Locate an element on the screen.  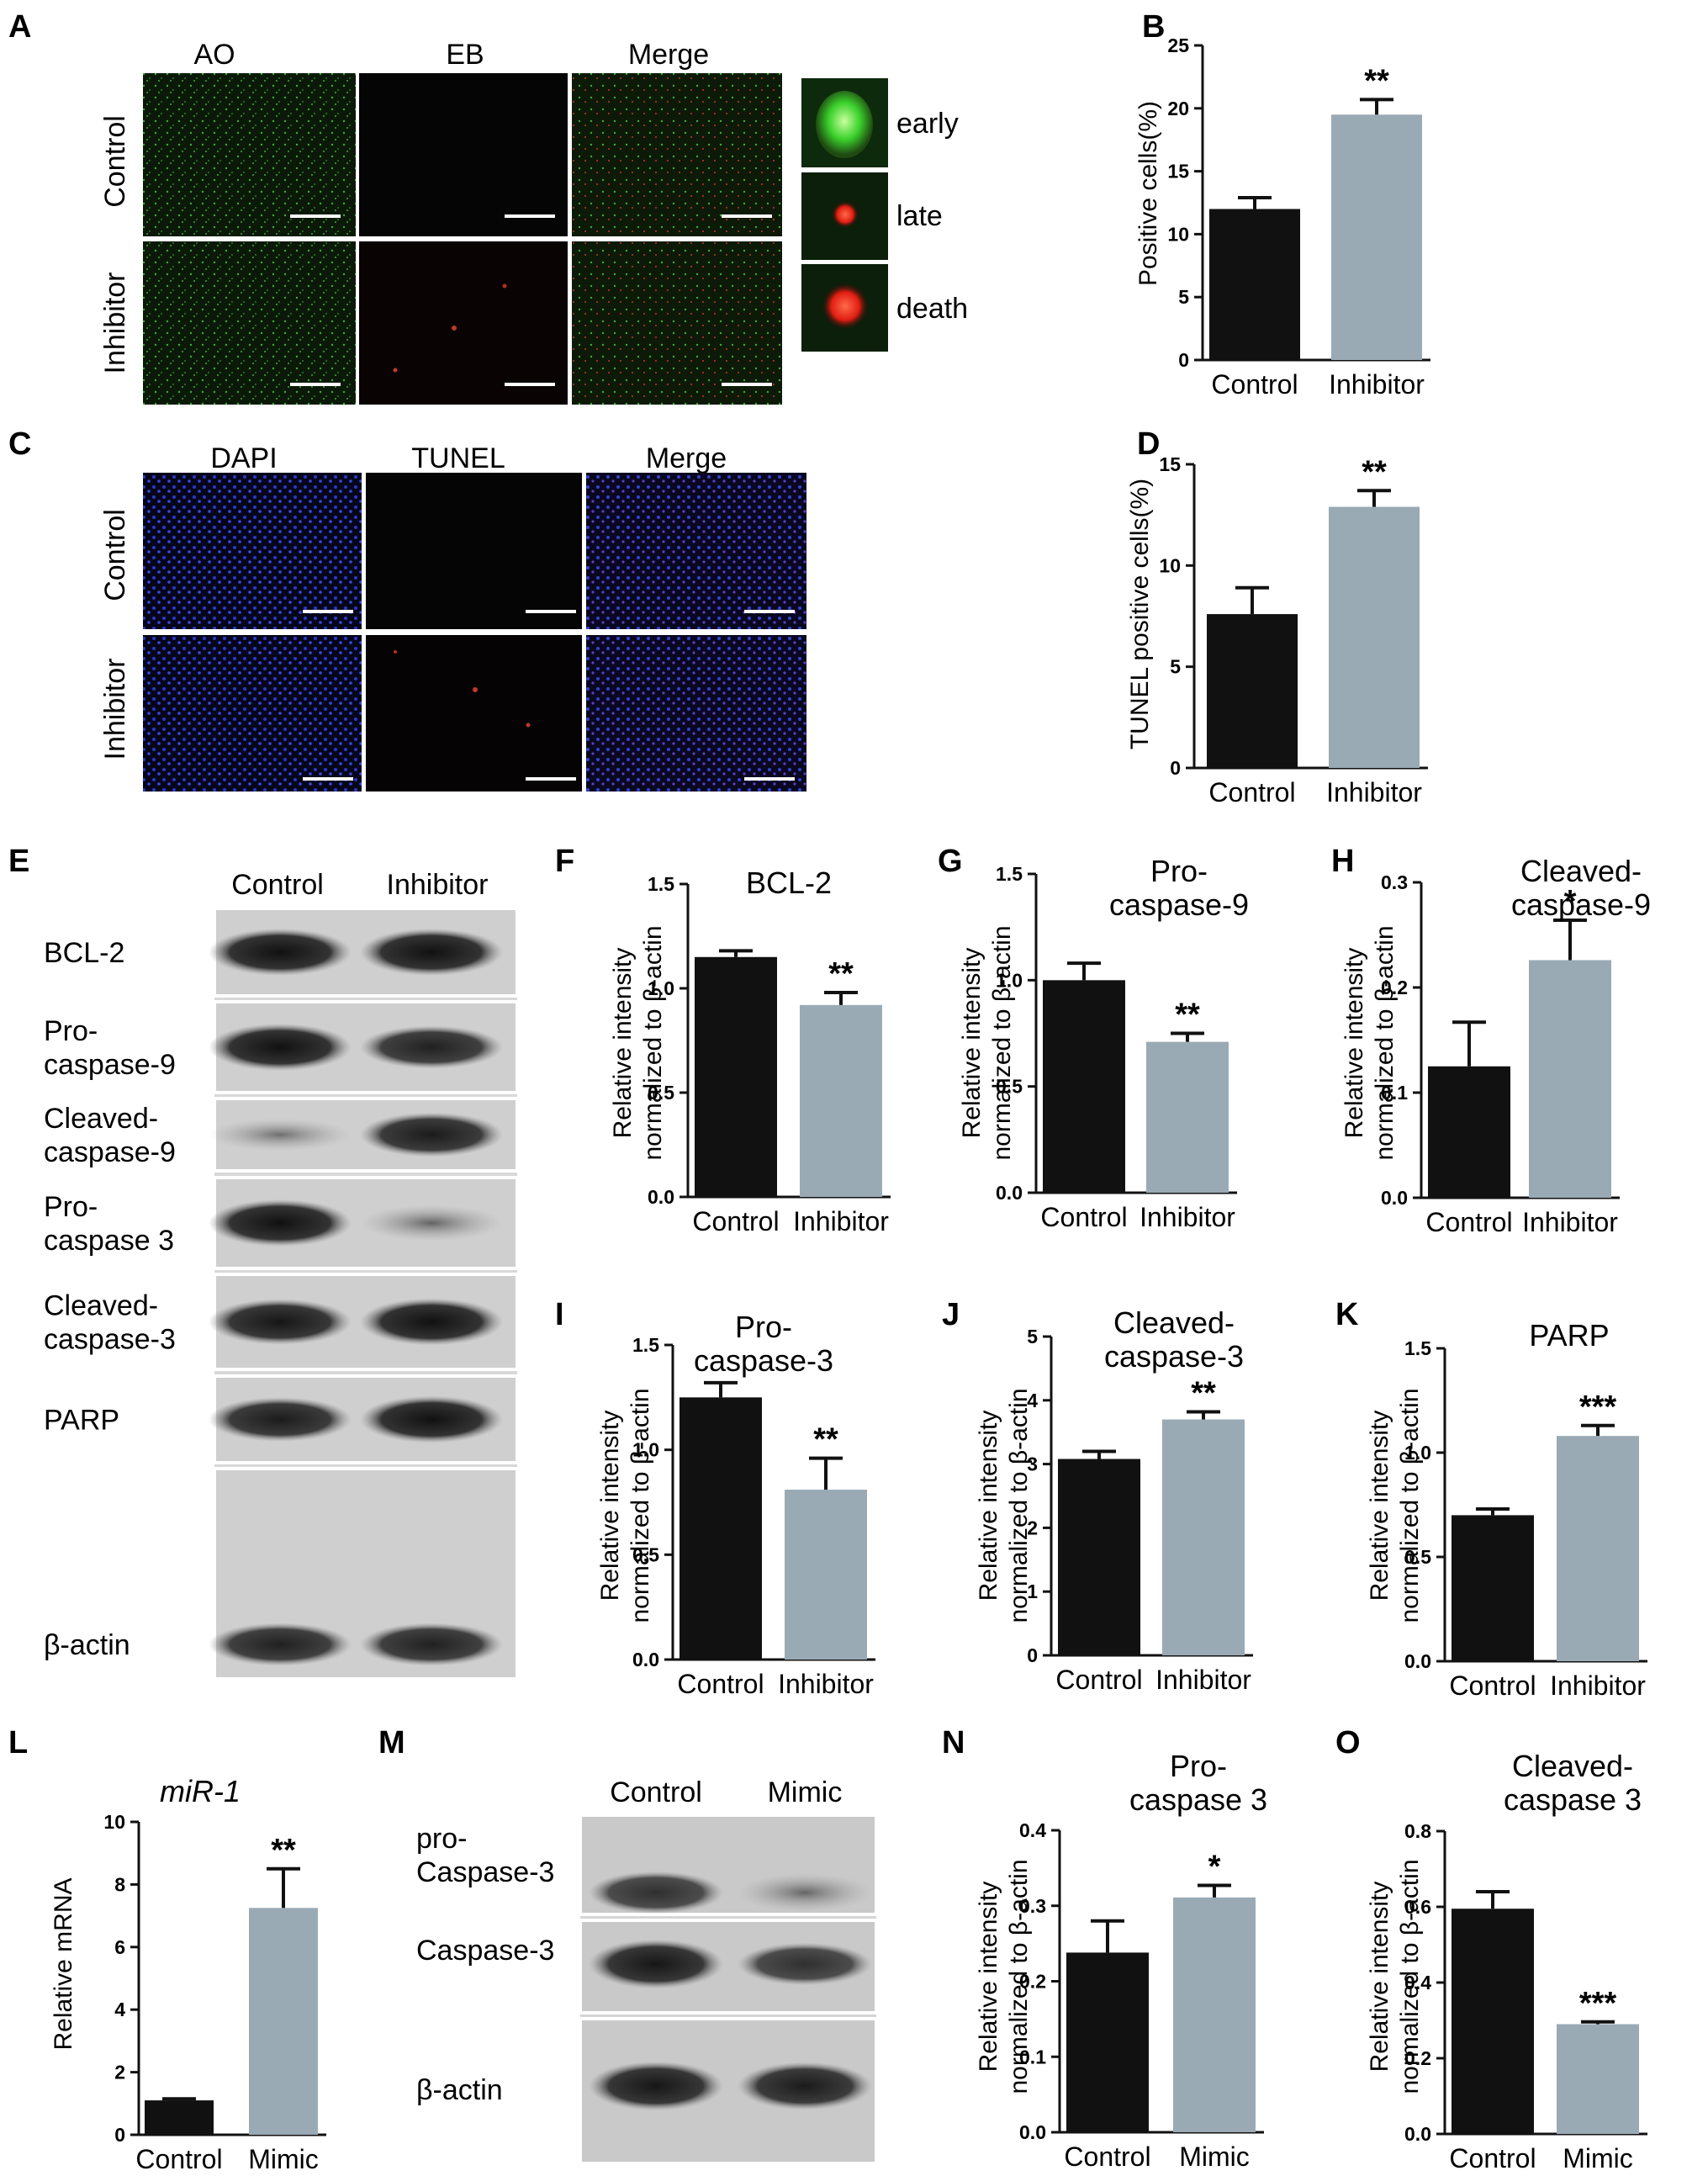
blot-row-label: BCL-2 is located at coordinates (84, 953).